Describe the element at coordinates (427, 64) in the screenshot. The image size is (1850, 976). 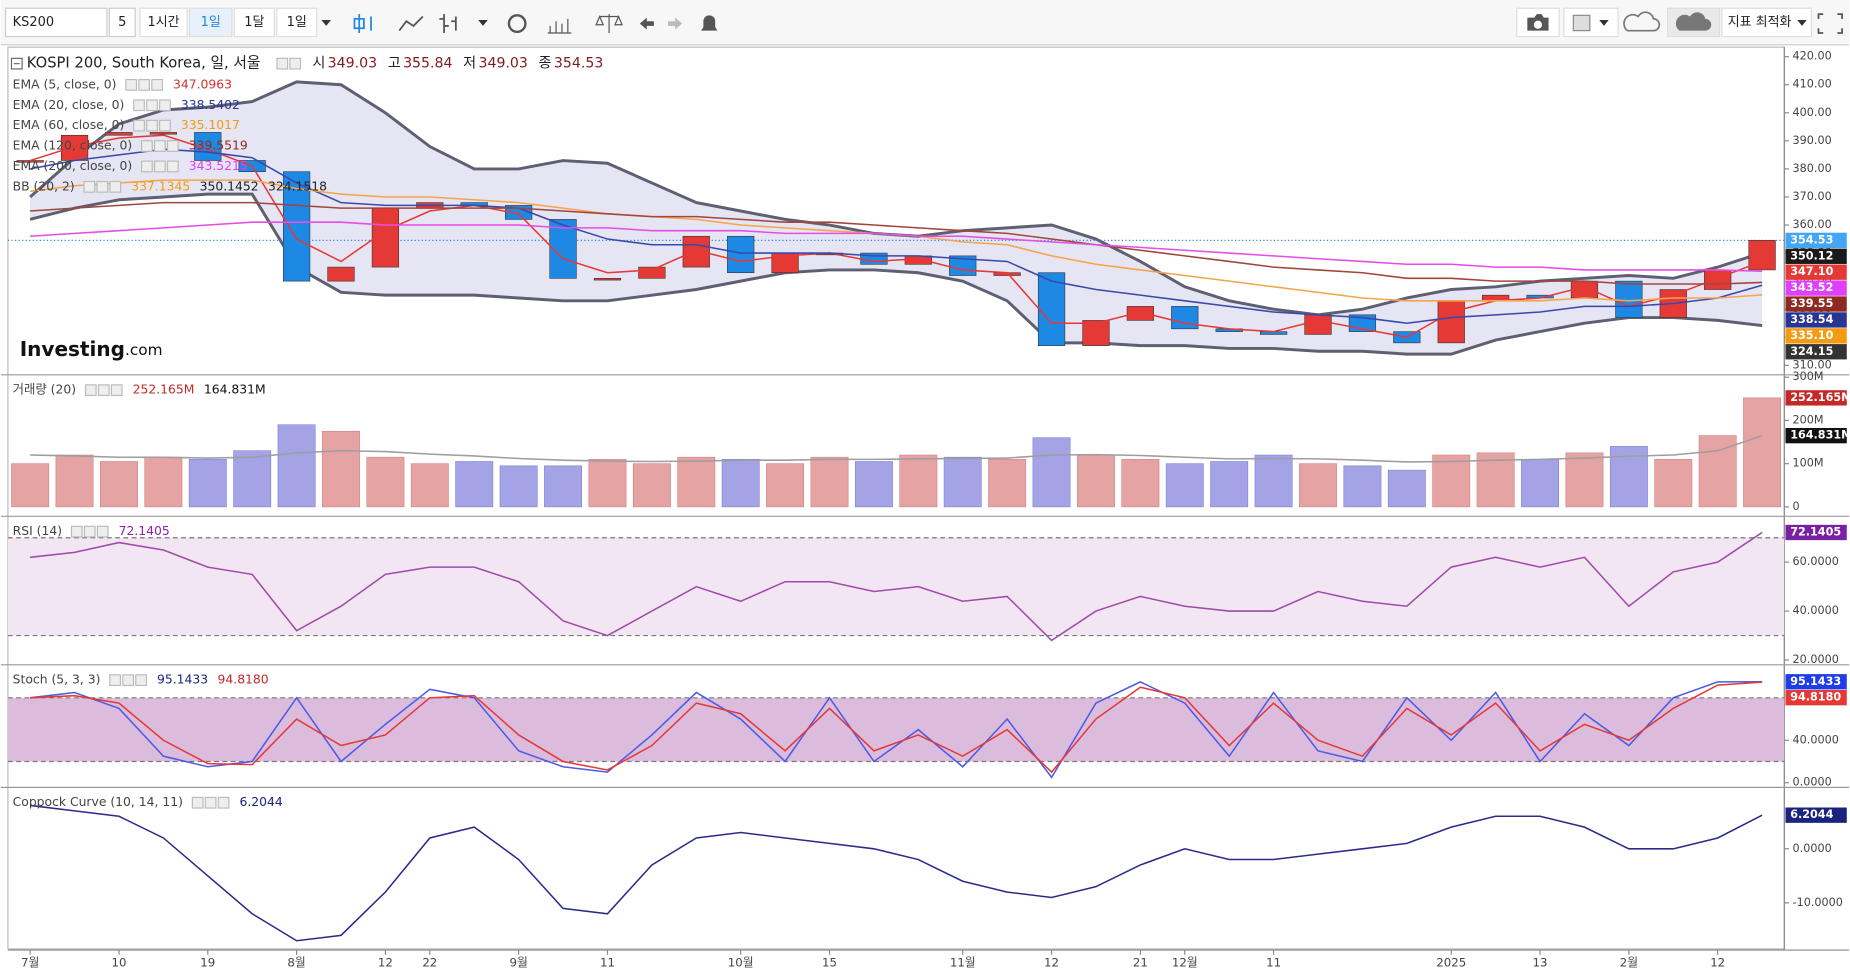
I see `ohlc-value: 355.84` at that location.